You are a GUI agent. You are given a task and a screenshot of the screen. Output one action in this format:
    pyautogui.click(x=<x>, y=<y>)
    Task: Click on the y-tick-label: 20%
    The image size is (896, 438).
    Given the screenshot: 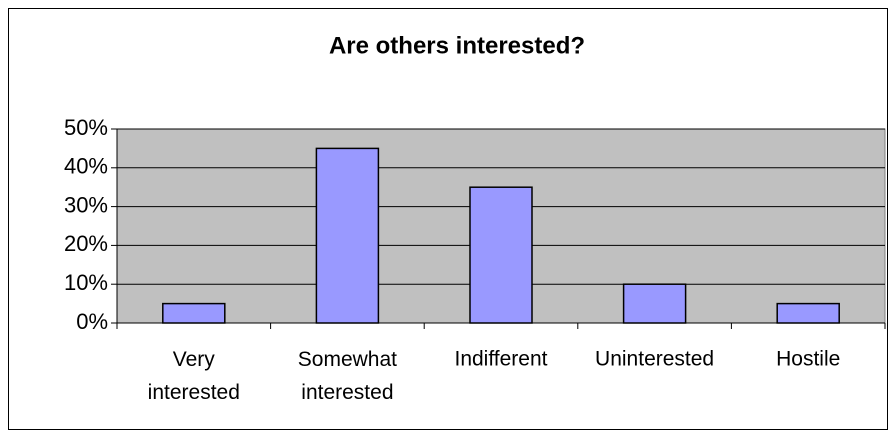 What is the action you would take?
    pyautogui.click(x=86, y=243)
    